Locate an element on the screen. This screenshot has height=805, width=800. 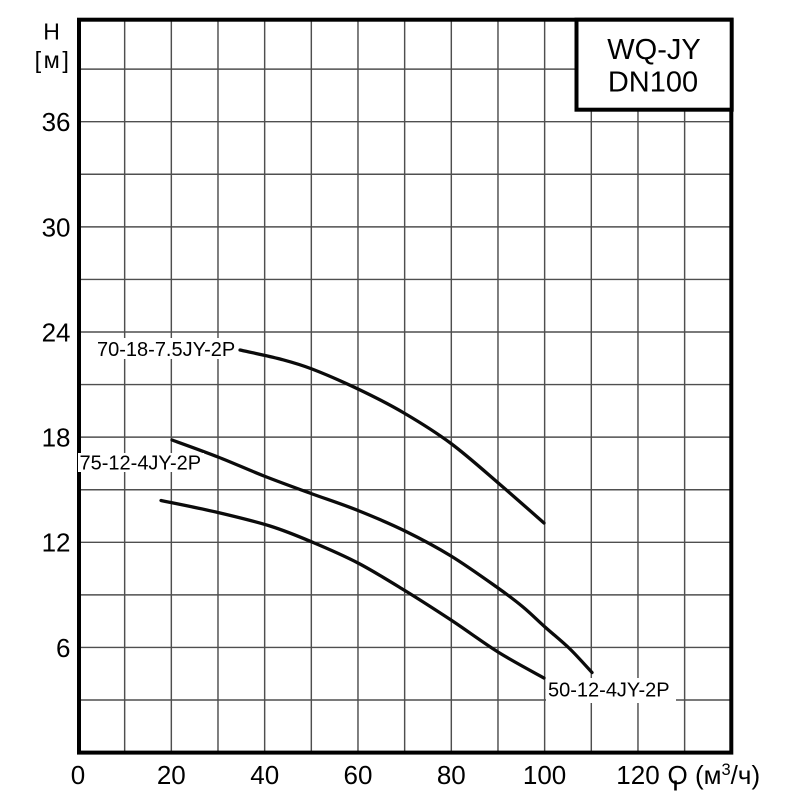
svg-text: 24 is located at coordinates (56, 332).